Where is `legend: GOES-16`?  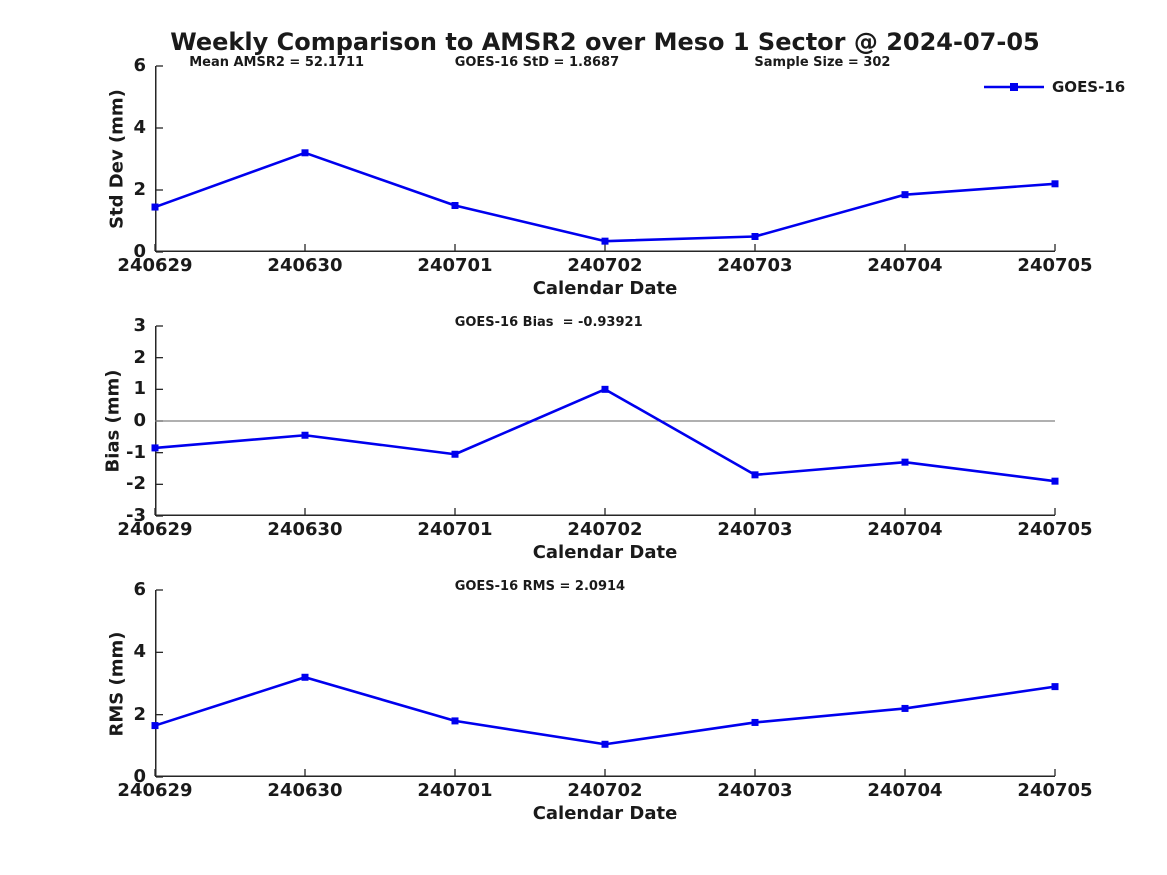
legend: GOES-16 is located at coordinates (1054, 87).